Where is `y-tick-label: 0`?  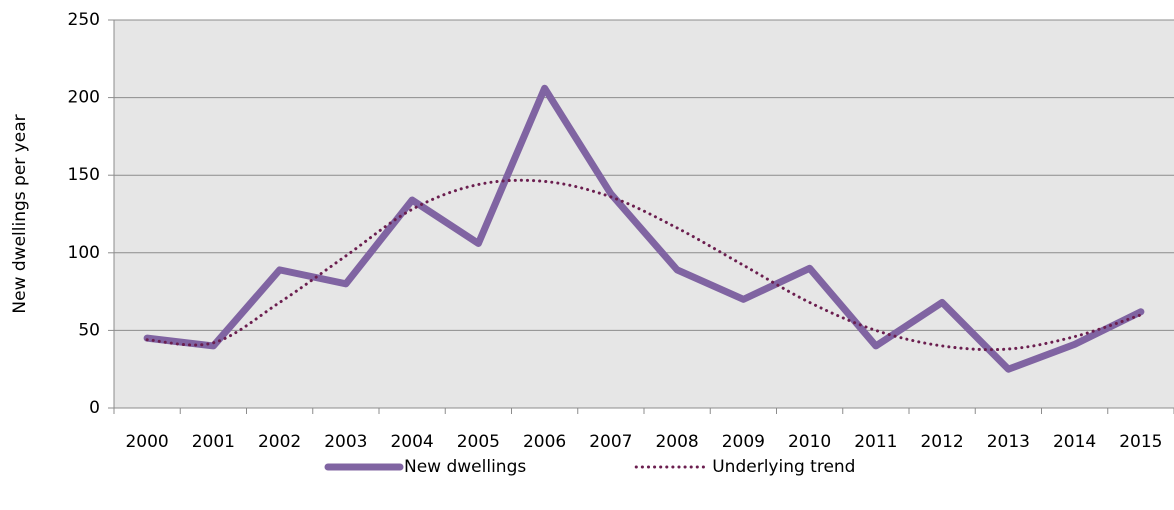 y-tick-label: 0 is located at coordinates (94, 408).